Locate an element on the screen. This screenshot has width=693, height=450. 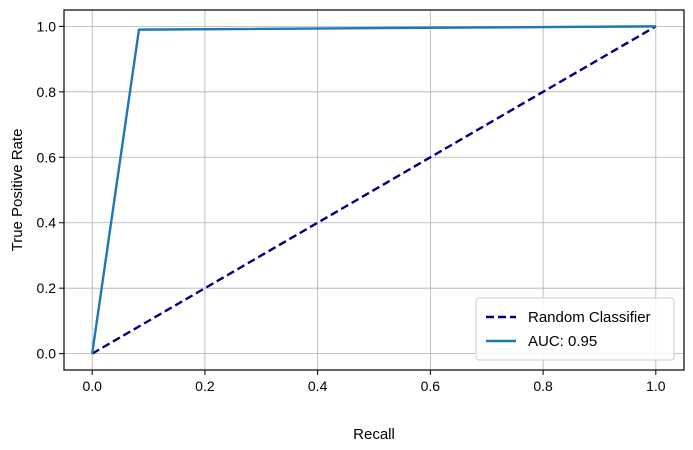
y-tick-label: 1.0 is located at coordinates (47, 26).